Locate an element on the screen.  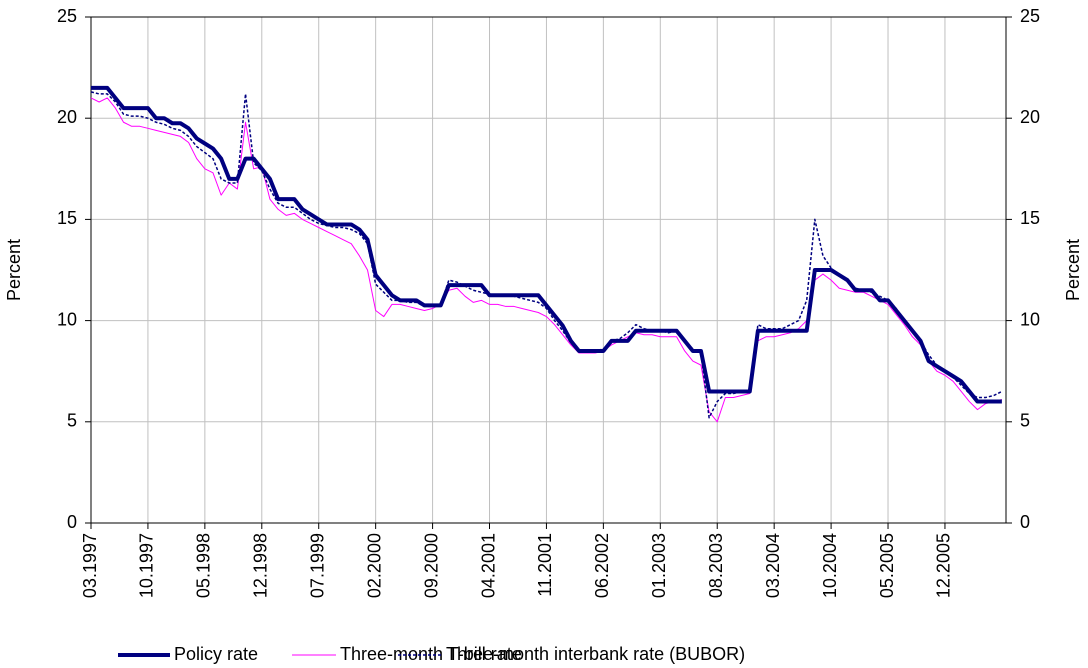
y-tick-label: 25 is located at coordinates (67, 16).